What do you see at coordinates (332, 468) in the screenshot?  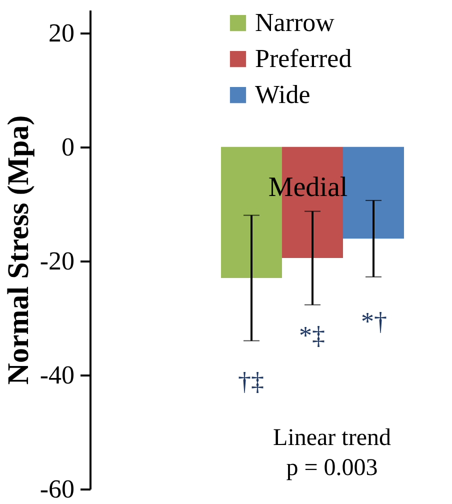 I see `annotation: p = 0.003` at bounding box center [332, 468].